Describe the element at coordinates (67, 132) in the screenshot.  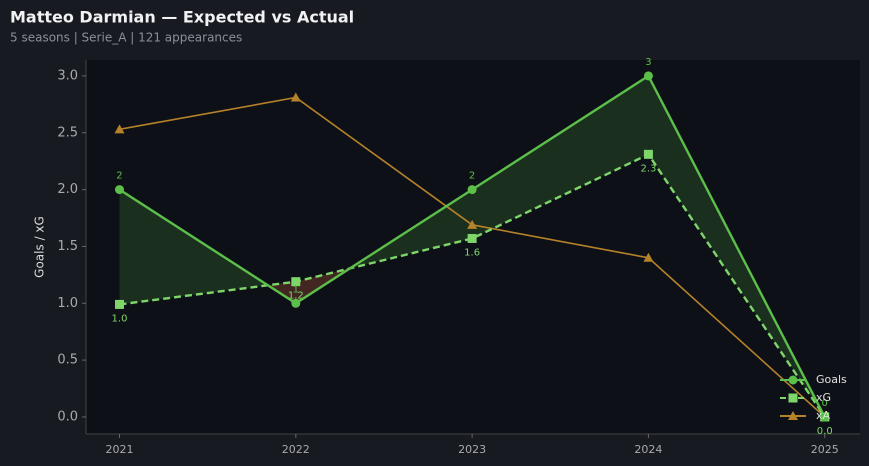
I see `y-tick-label: 2.5` at that location.